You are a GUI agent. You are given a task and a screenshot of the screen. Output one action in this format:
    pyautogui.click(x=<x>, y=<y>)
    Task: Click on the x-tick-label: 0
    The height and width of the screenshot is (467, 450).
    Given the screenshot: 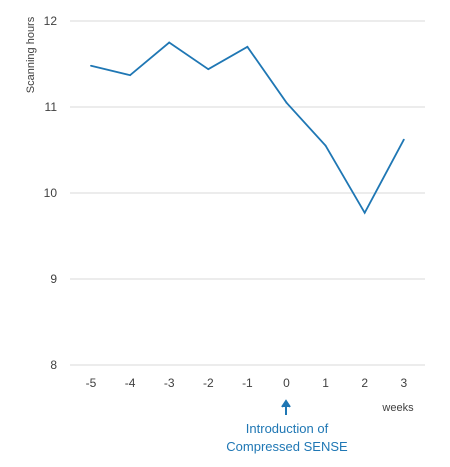 What is the action you would take?
    pyautogui.click(x=286, y=383)
    